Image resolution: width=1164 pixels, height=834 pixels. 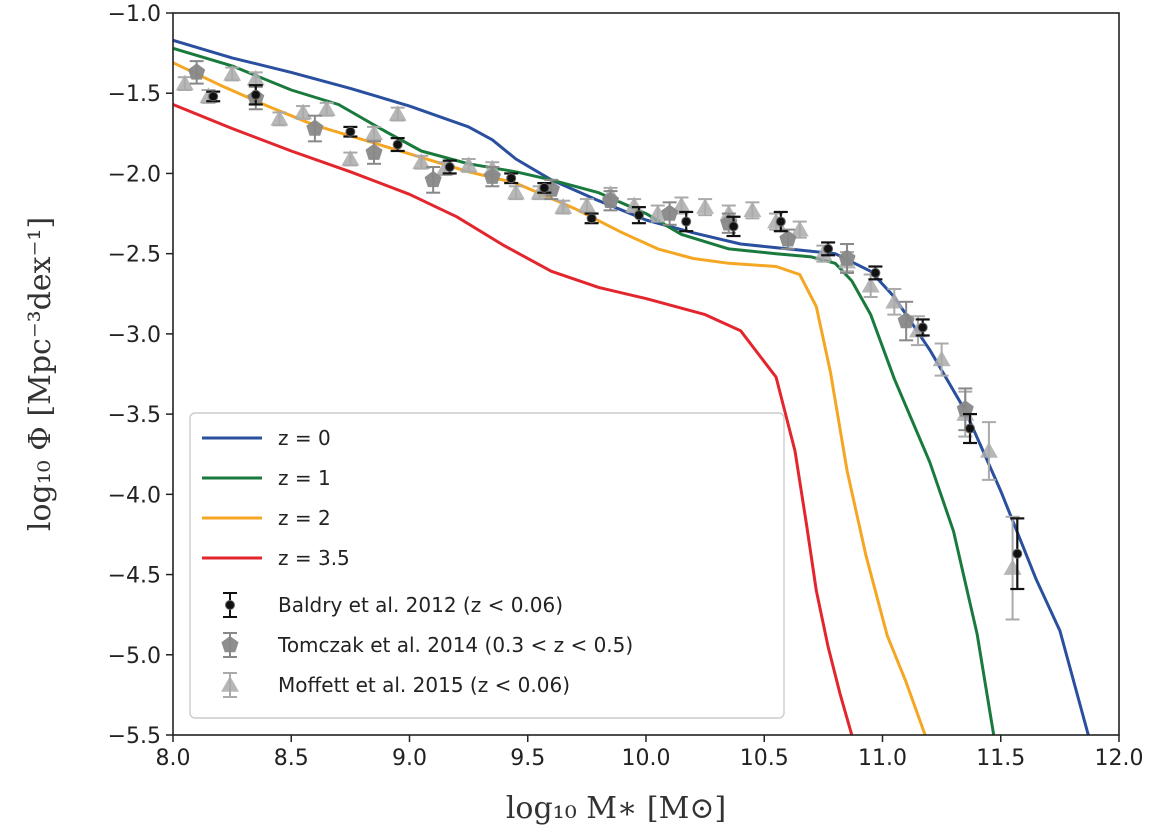 I want to click on y-tick-label: −5.5, so click(x=134, y=736).